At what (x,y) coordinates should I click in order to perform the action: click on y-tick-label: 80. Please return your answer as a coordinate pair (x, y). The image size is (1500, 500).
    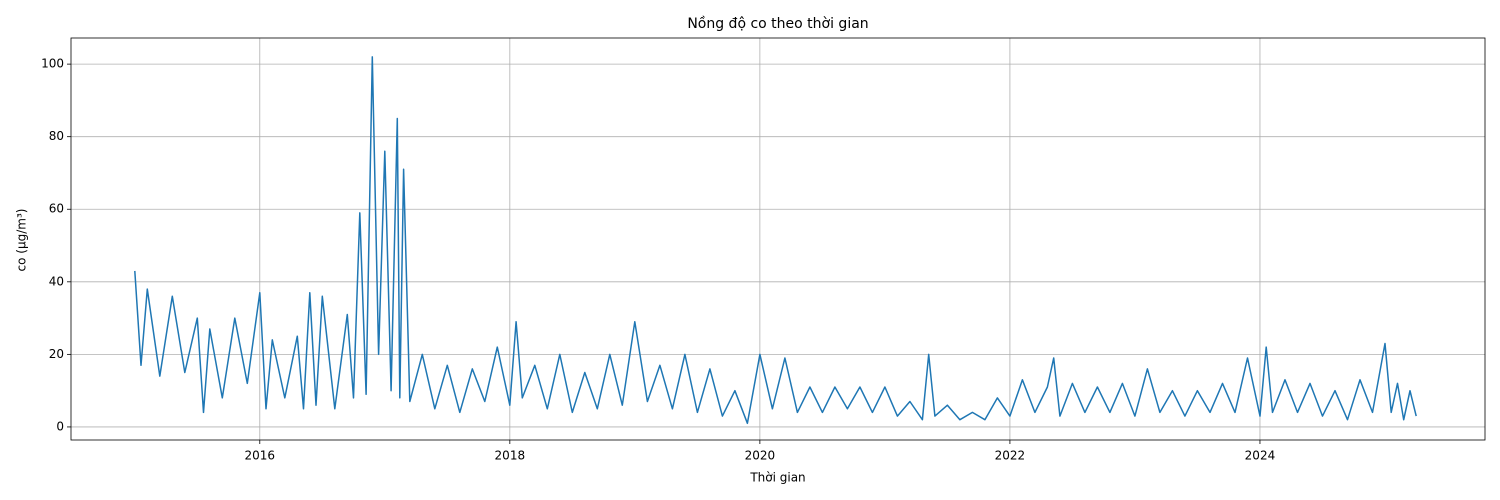
    Looking at the image, I should click on (56, 136).